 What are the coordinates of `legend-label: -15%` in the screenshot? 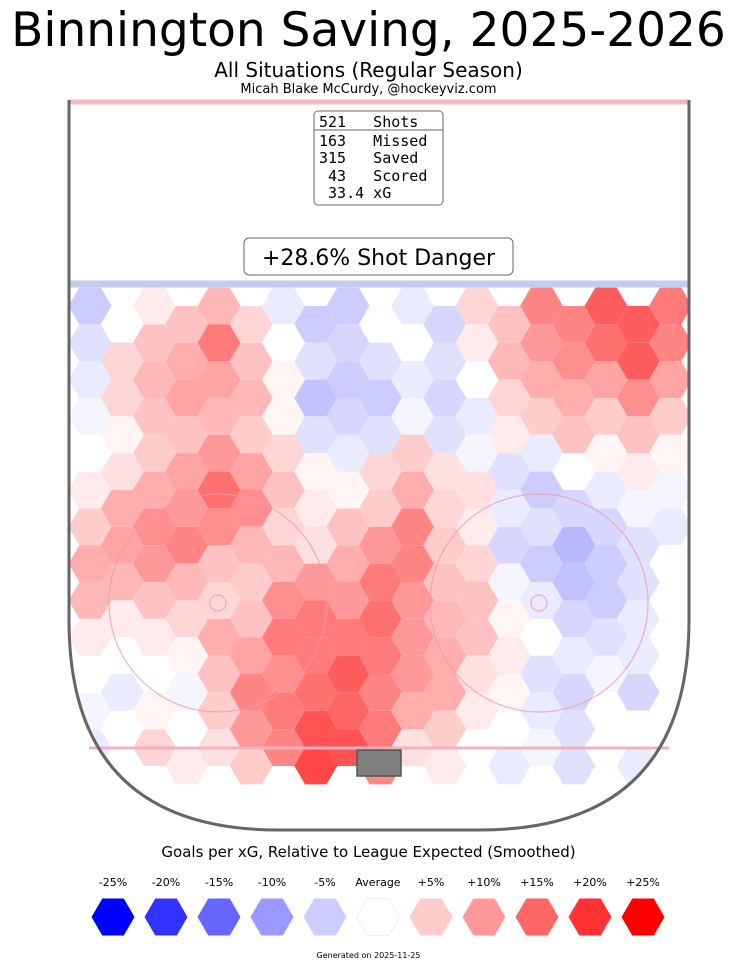 It's located at (219, 882).